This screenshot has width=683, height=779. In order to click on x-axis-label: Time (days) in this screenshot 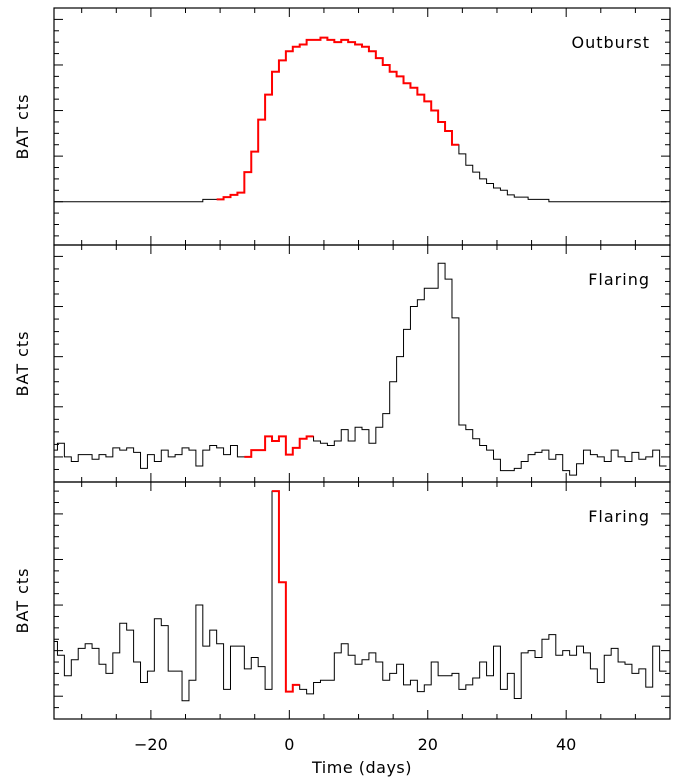, I will do `click(361, 767)`.